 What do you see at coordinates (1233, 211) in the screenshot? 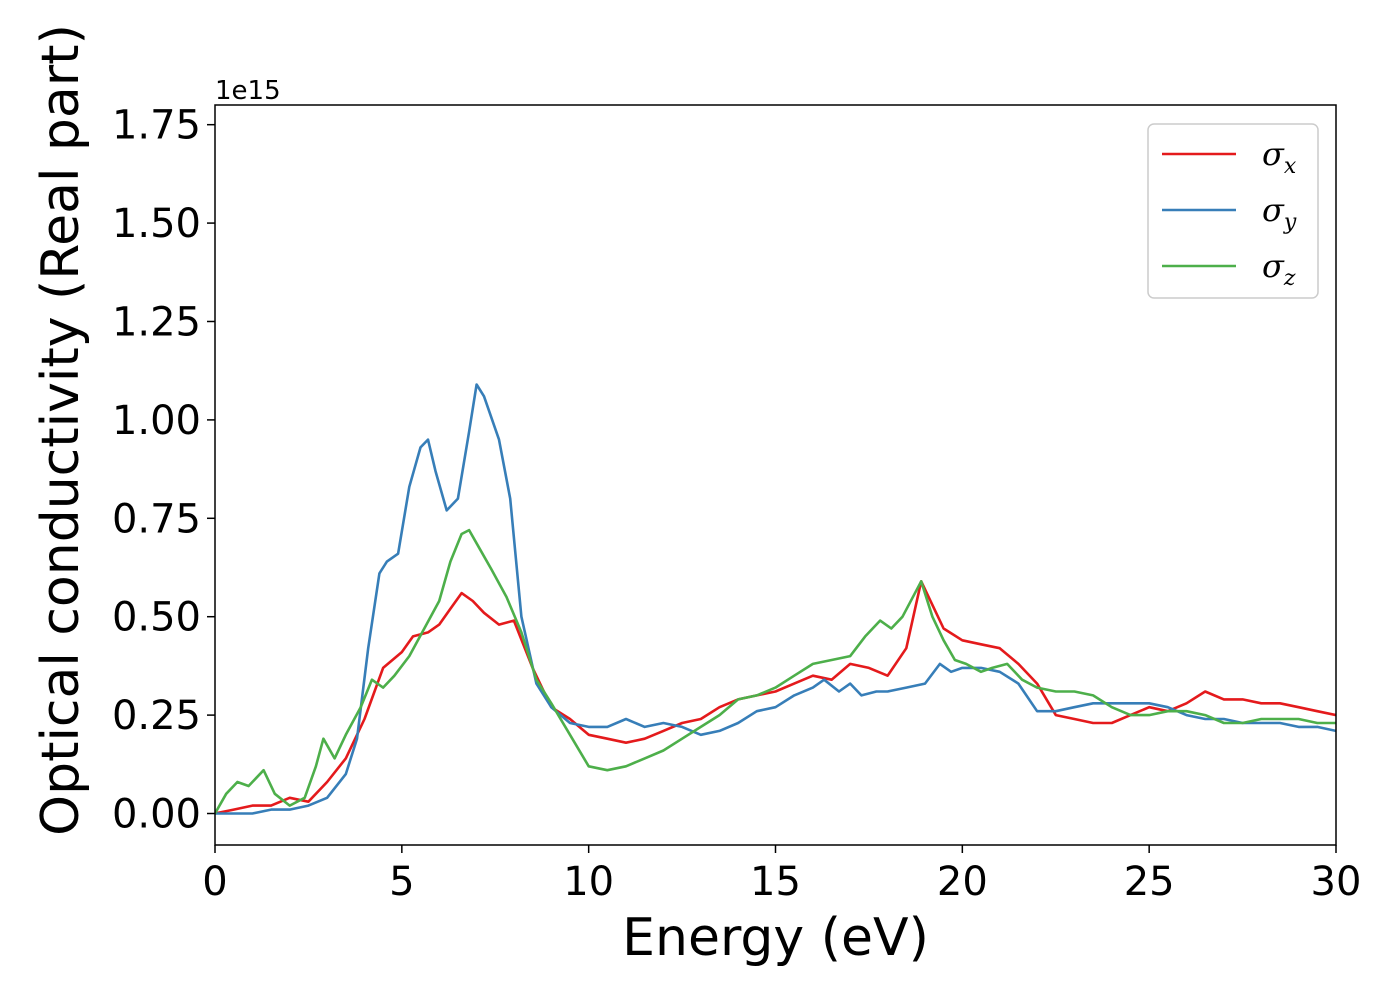
I see `legend: σx σy σz` at bounding box center [1233, 211].